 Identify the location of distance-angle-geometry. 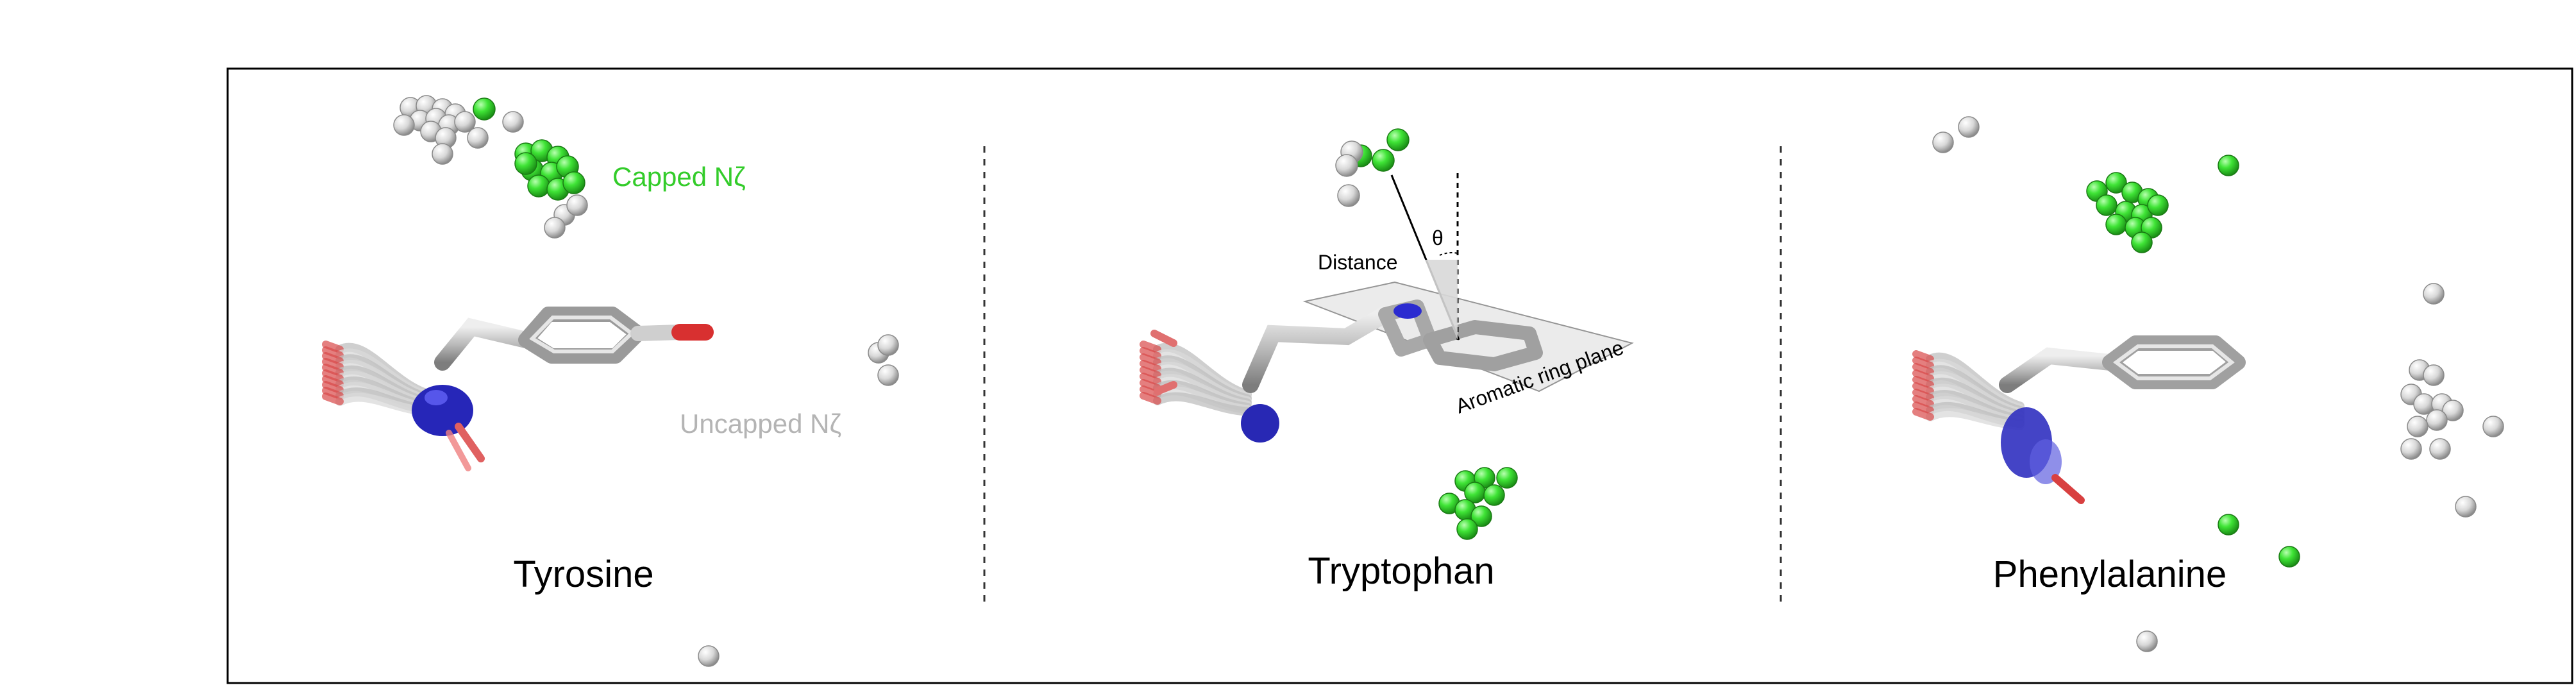
(1425, 257).